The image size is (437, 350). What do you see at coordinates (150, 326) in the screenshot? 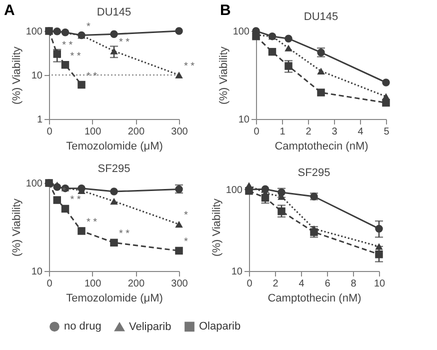
I see `legend-label: Veliparib` at bounding box center [150, 326].